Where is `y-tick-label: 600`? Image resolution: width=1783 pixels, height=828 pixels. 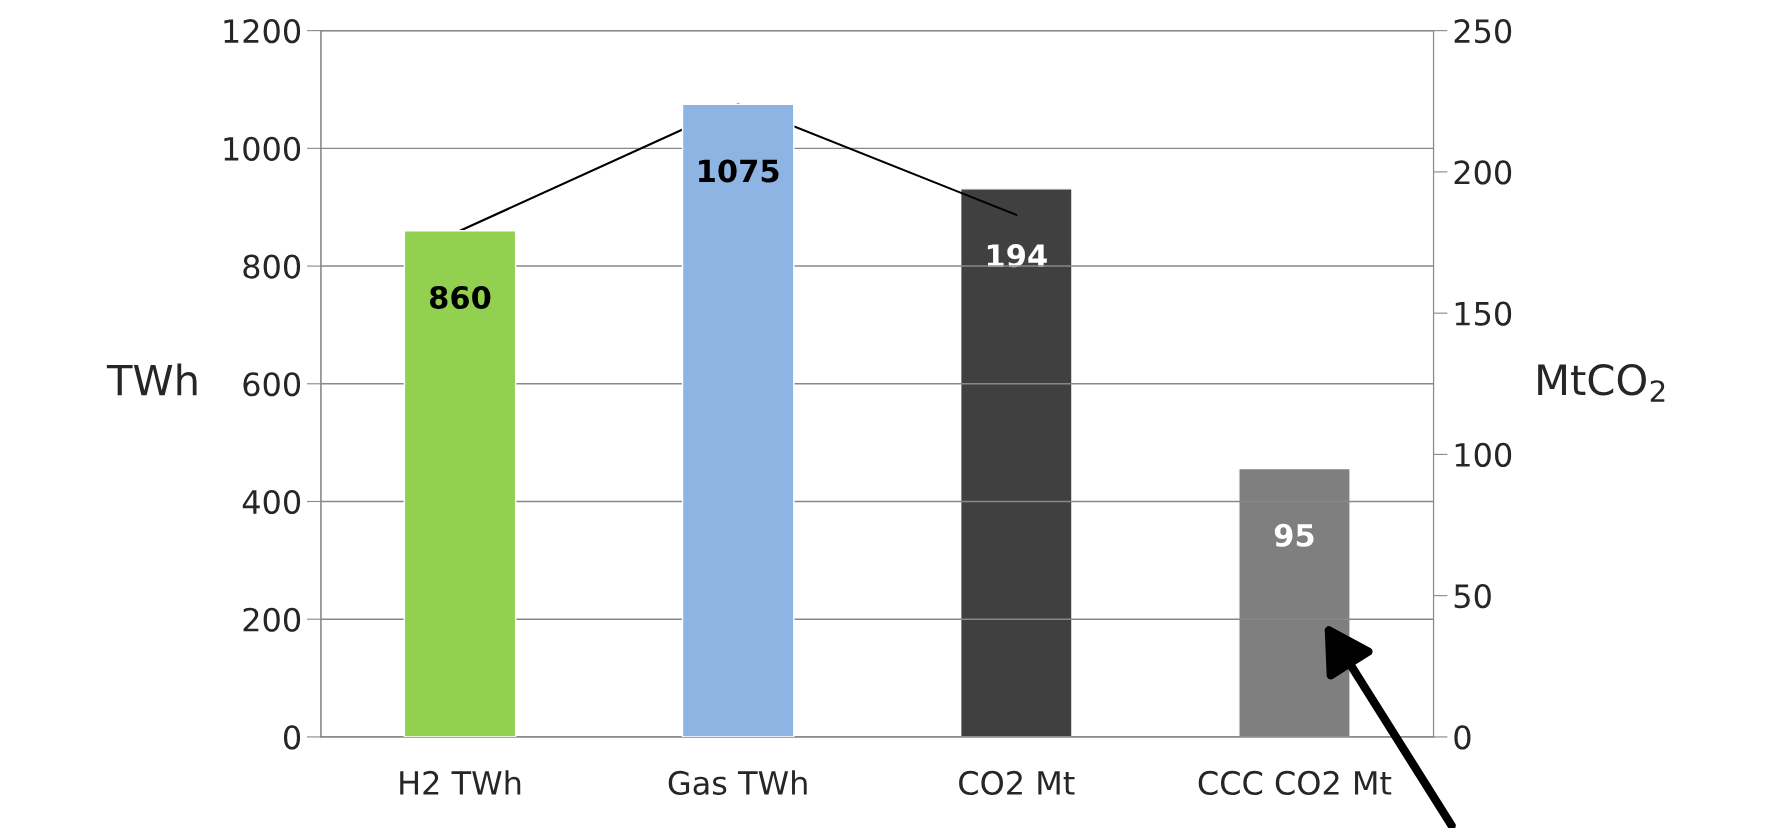
y-tick-label: 600 is located at coordinates (272, 384).